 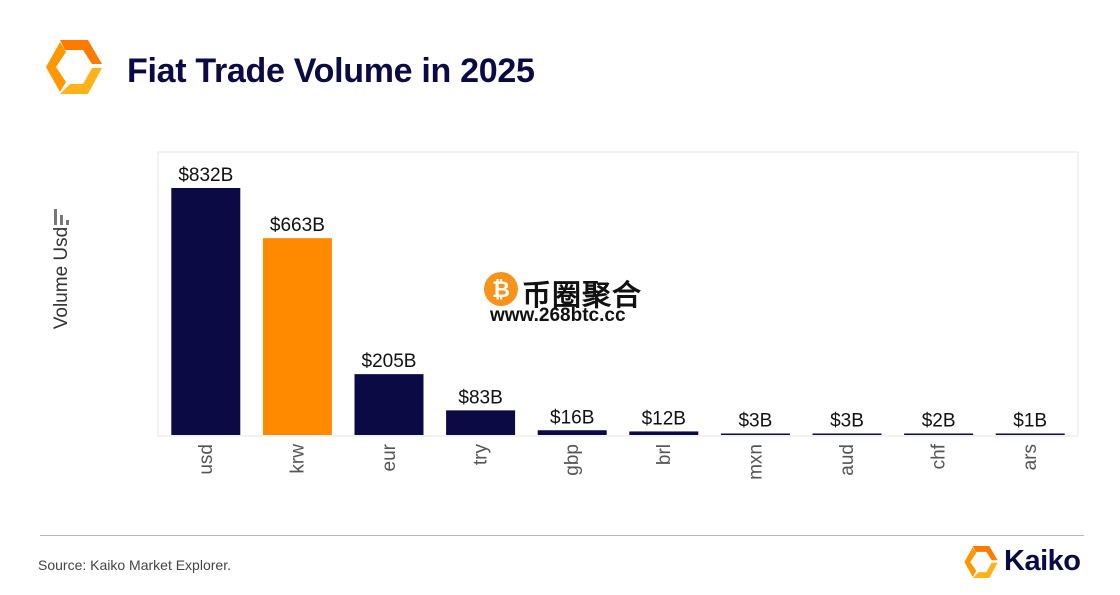 I want to click on footer-divider, so click(x=562, y=535).